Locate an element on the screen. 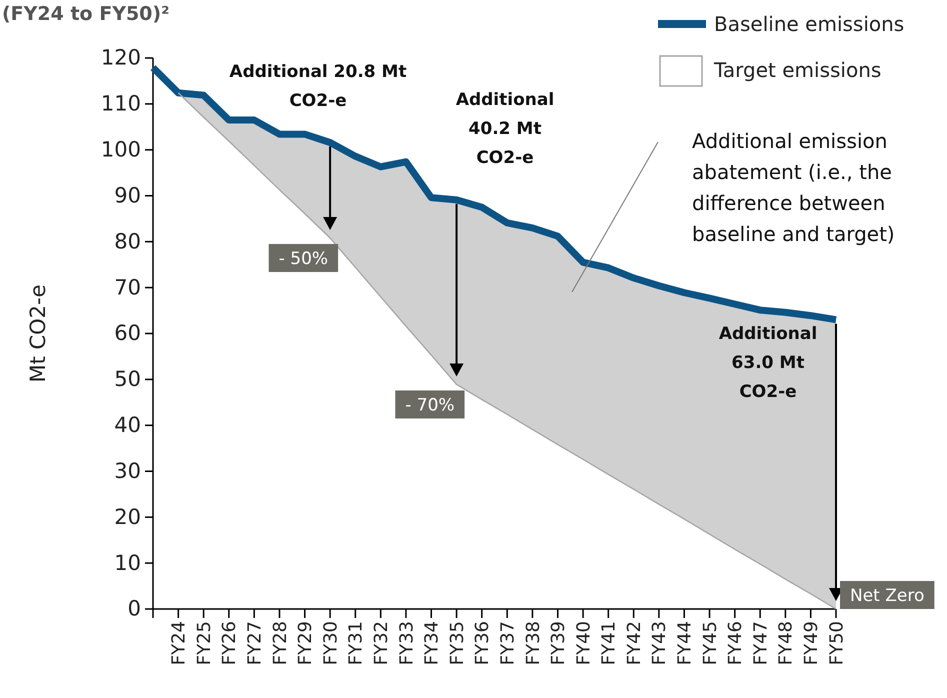 The height and width of the screenshot is (698, 947). y-tick-label: 40 is located at coordinates (127, 425).